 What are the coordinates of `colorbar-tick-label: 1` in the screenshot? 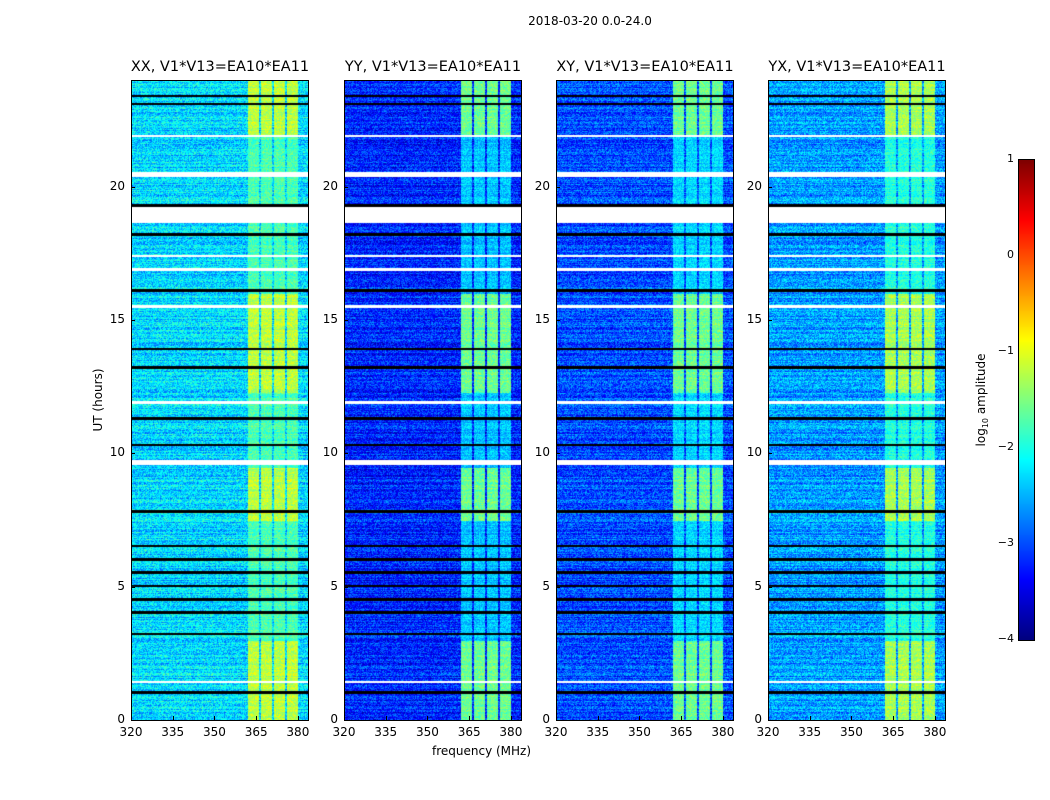 It's located at (1010, 158).